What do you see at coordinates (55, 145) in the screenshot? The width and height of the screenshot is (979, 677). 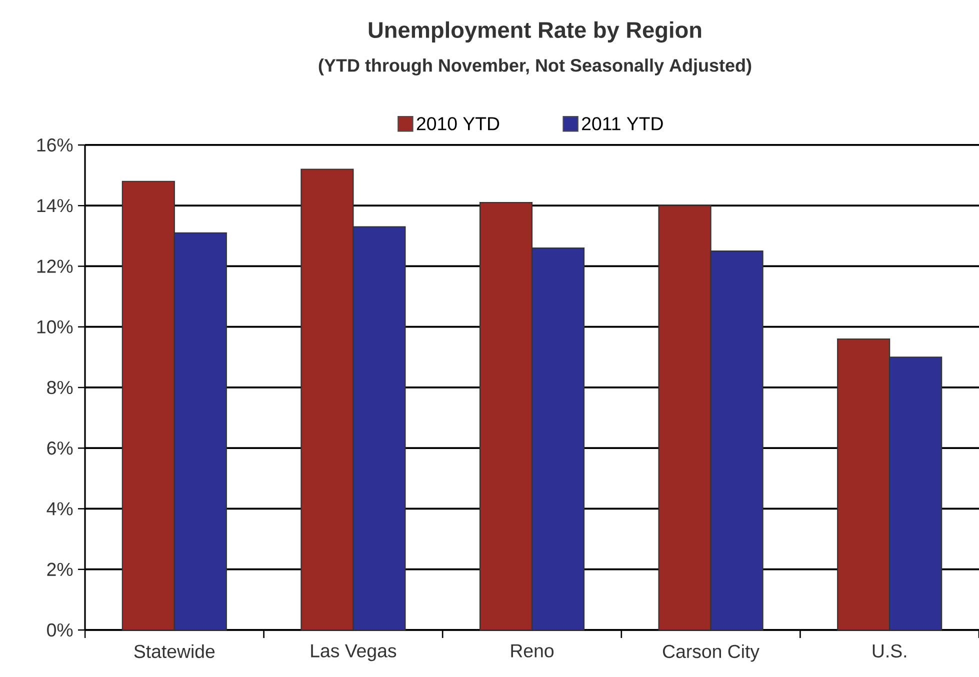 I see `y-tick-label: 16%` at bounding box center [55, 145].